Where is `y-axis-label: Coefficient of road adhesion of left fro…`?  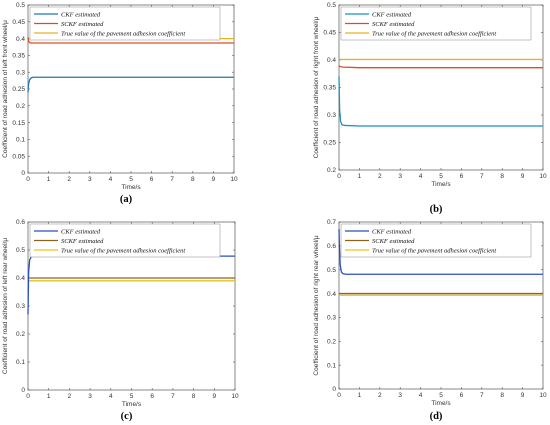
y-axis-label: Coefficient of road adhesion of left fro… is located at coordinates (5, 89).